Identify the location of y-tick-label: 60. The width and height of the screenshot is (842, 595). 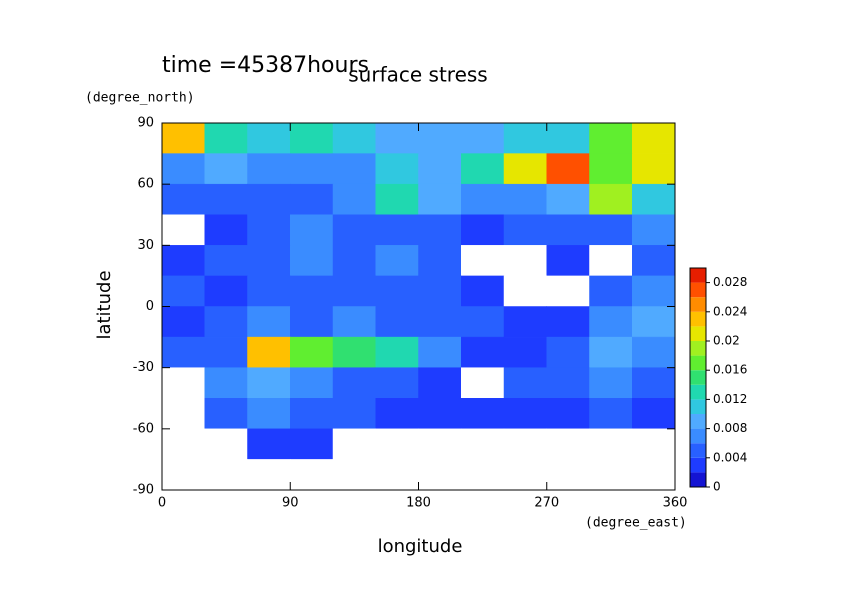
(145, 184).